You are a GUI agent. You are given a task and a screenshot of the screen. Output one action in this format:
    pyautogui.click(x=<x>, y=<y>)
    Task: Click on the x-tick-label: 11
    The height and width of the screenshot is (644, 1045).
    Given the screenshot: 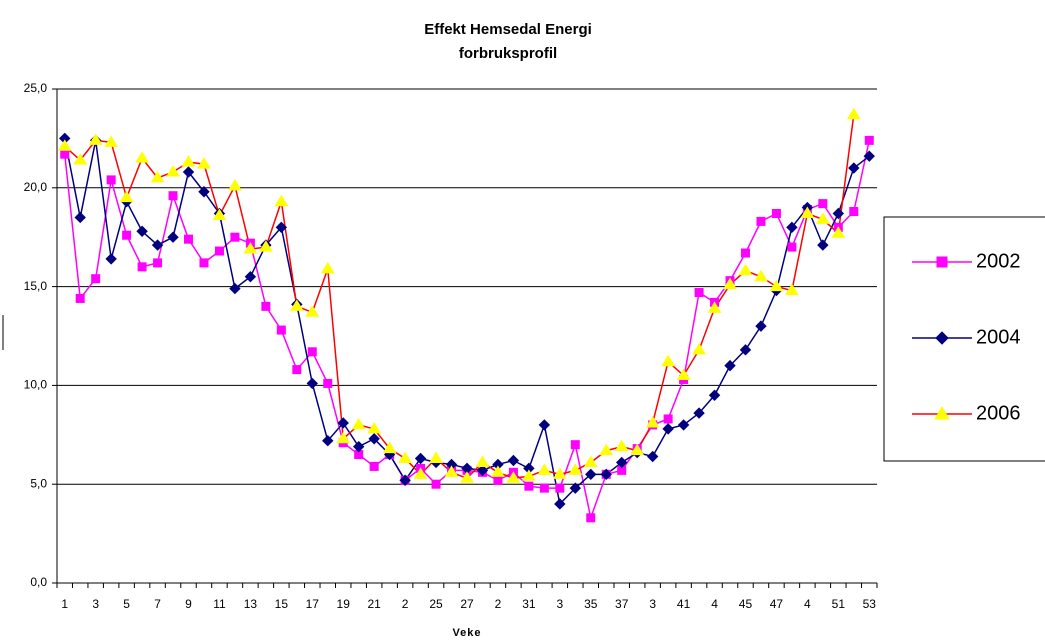 What is the action you would take?
    pyautogui.click(x=219, y=604)
    